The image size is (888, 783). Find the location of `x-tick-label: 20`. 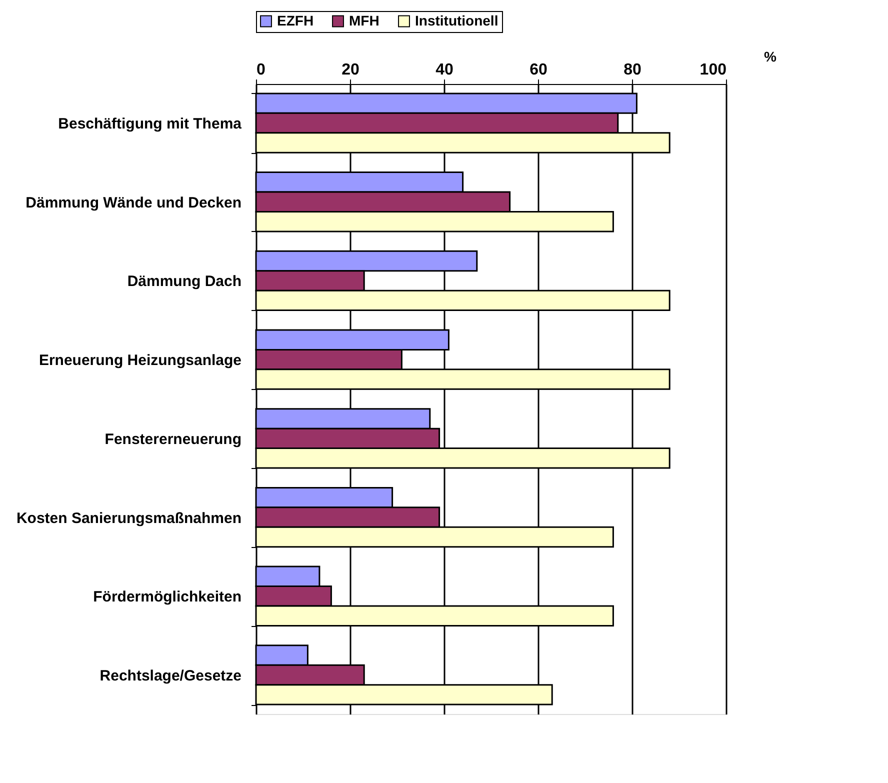

x-tick-label: 20 is located at coordinates (351, 70).